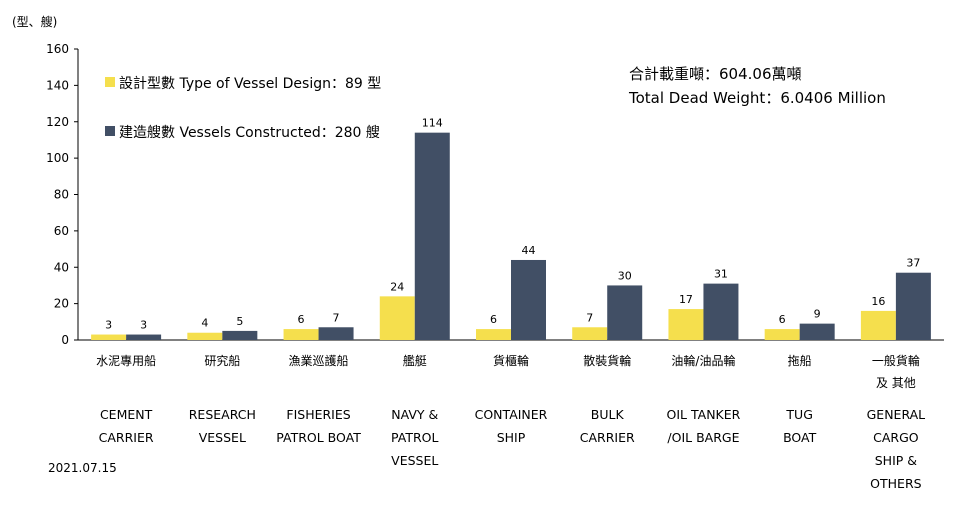  I want to click on data-label-design-5: 7, so click(589, 317).